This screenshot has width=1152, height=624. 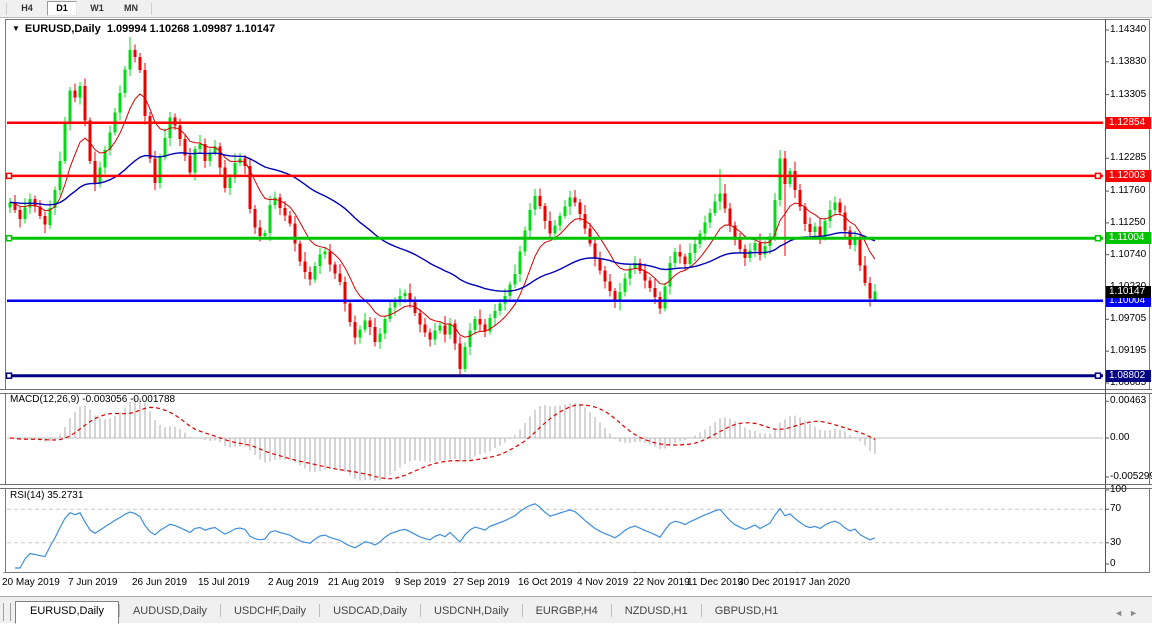 What do you see at coordinates (97, 8) in the screenshot?
I see `timeframe-button-w1: W1` at bounding box center [97, 8].